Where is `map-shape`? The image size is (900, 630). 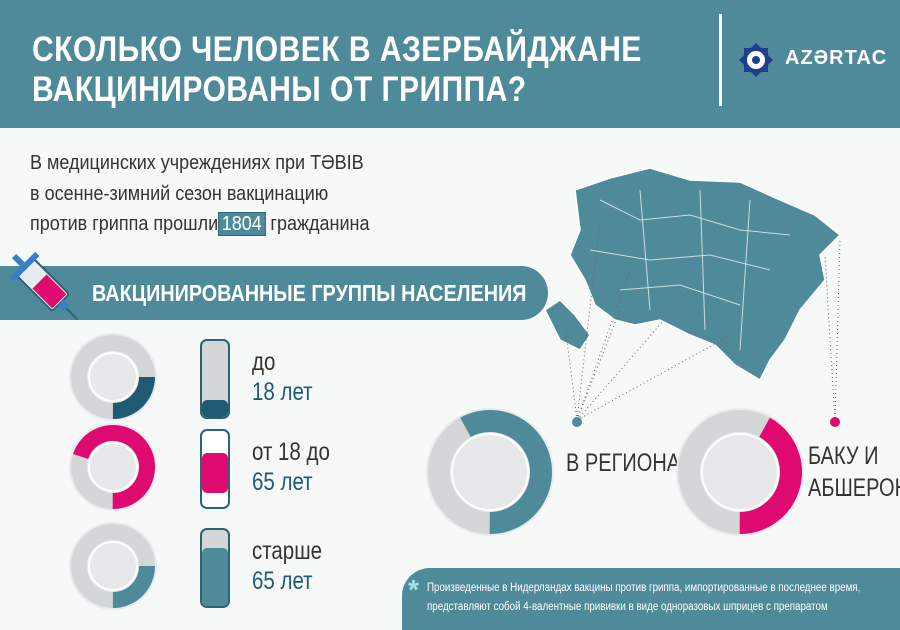 map-shape is located at coordinates (705, 274).